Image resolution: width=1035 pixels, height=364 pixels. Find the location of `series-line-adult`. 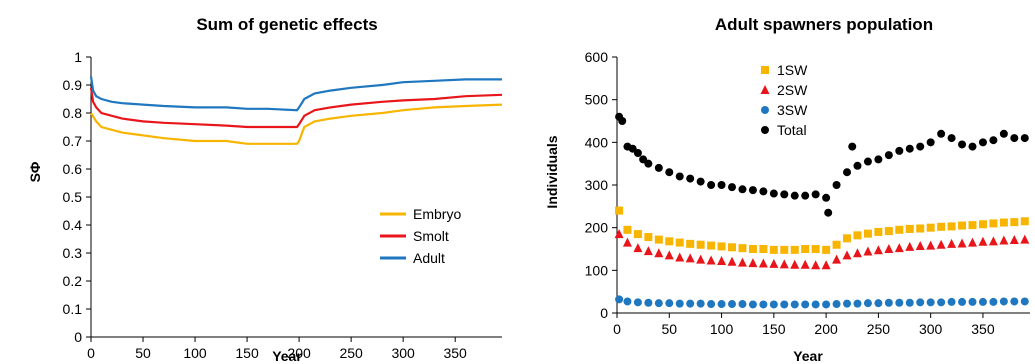

series-line-adult is located at coordinates (295, 94).